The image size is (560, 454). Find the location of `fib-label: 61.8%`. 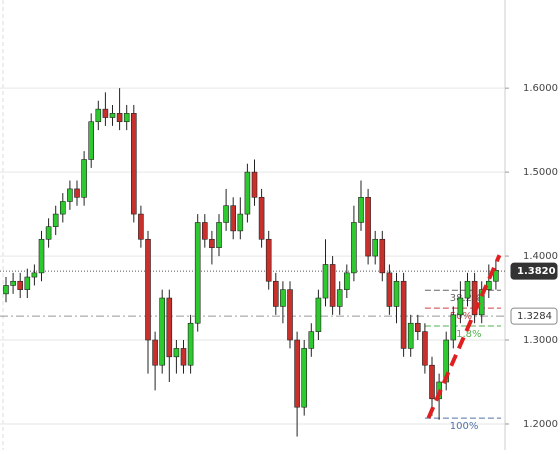

fib-label: 61.8% is located at coordinates (466, 334).